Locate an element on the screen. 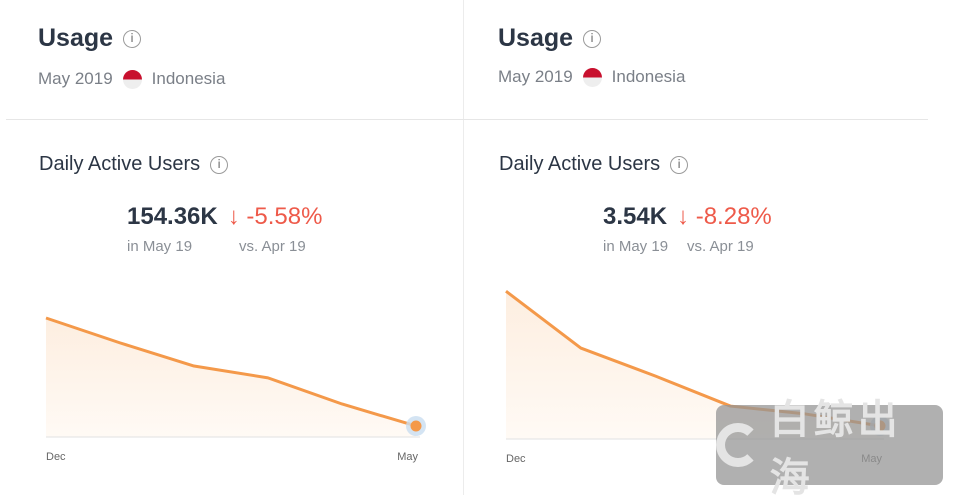  kpi: 3.54K ↓ -8.28% is located at coordinates (687, 217).